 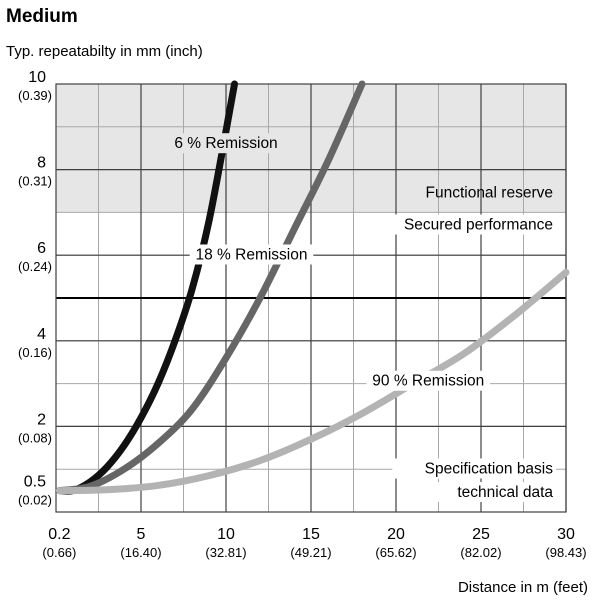 What do you see at coordinates (565, 552) in the screenshot?
I see `x-tick-sublabel: (98.43)` at bounding box center [565, 552].